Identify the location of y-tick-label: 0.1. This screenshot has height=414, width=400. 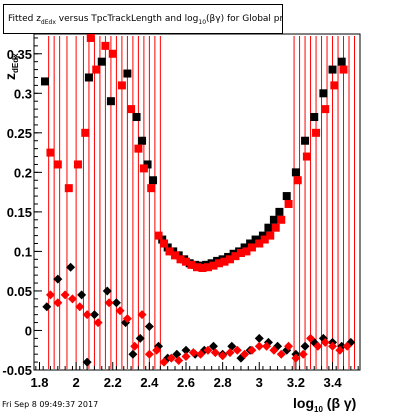
(23, 251).